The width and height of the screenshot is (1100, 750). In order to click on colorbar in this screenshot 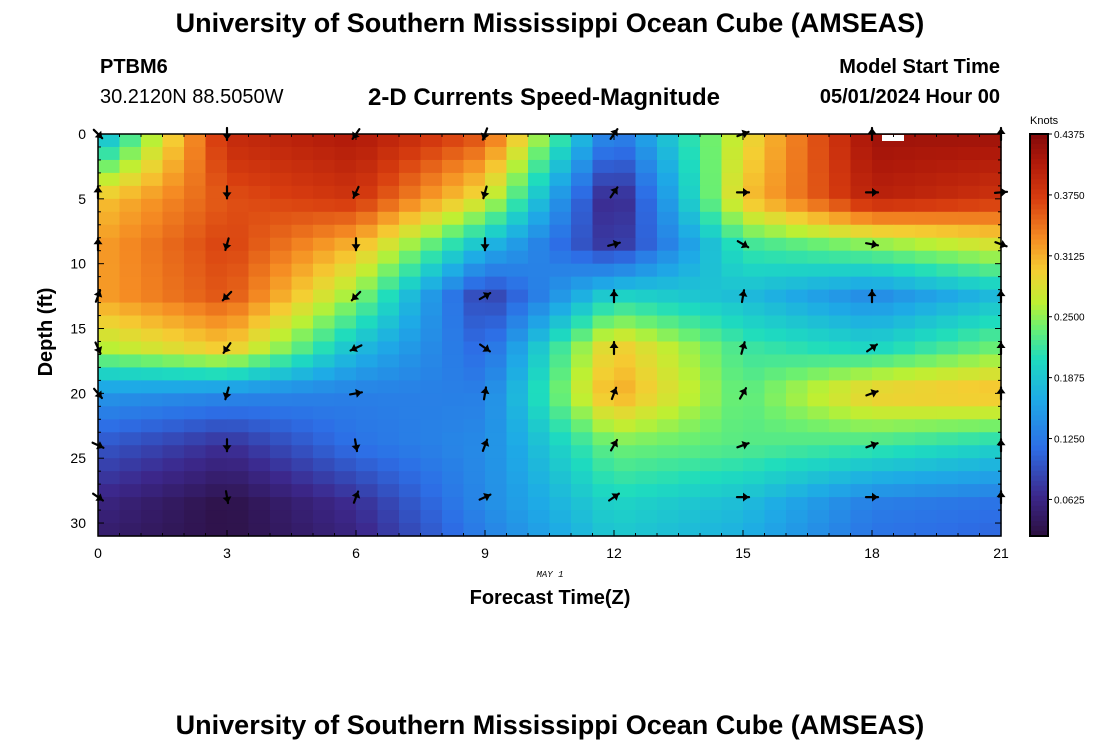, I will do `click(1039, 335)`.